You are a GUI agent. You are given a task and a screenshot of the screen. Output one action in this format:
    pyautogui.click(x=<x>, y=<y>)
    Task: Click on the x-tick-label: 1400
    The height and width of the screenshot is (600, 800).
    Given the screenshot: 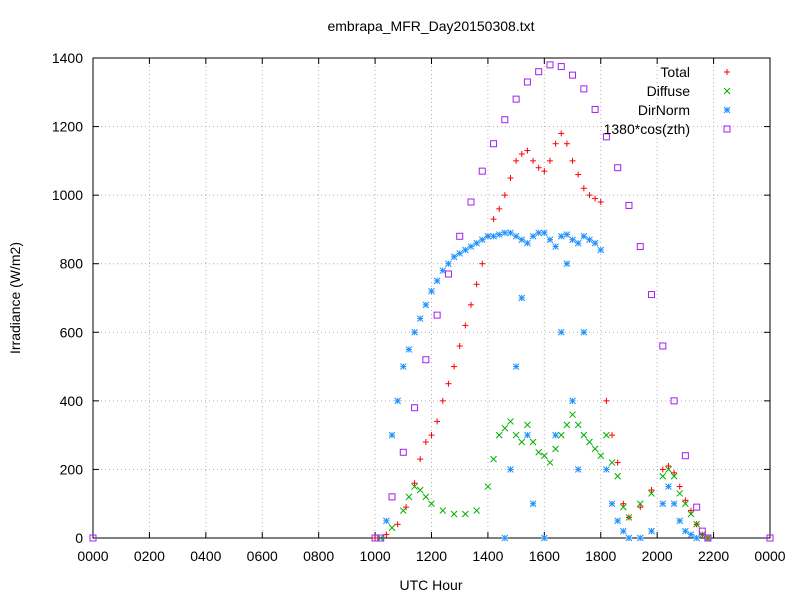 What is the action you would take?
    pyautogui.click(x=487, y=556)
    